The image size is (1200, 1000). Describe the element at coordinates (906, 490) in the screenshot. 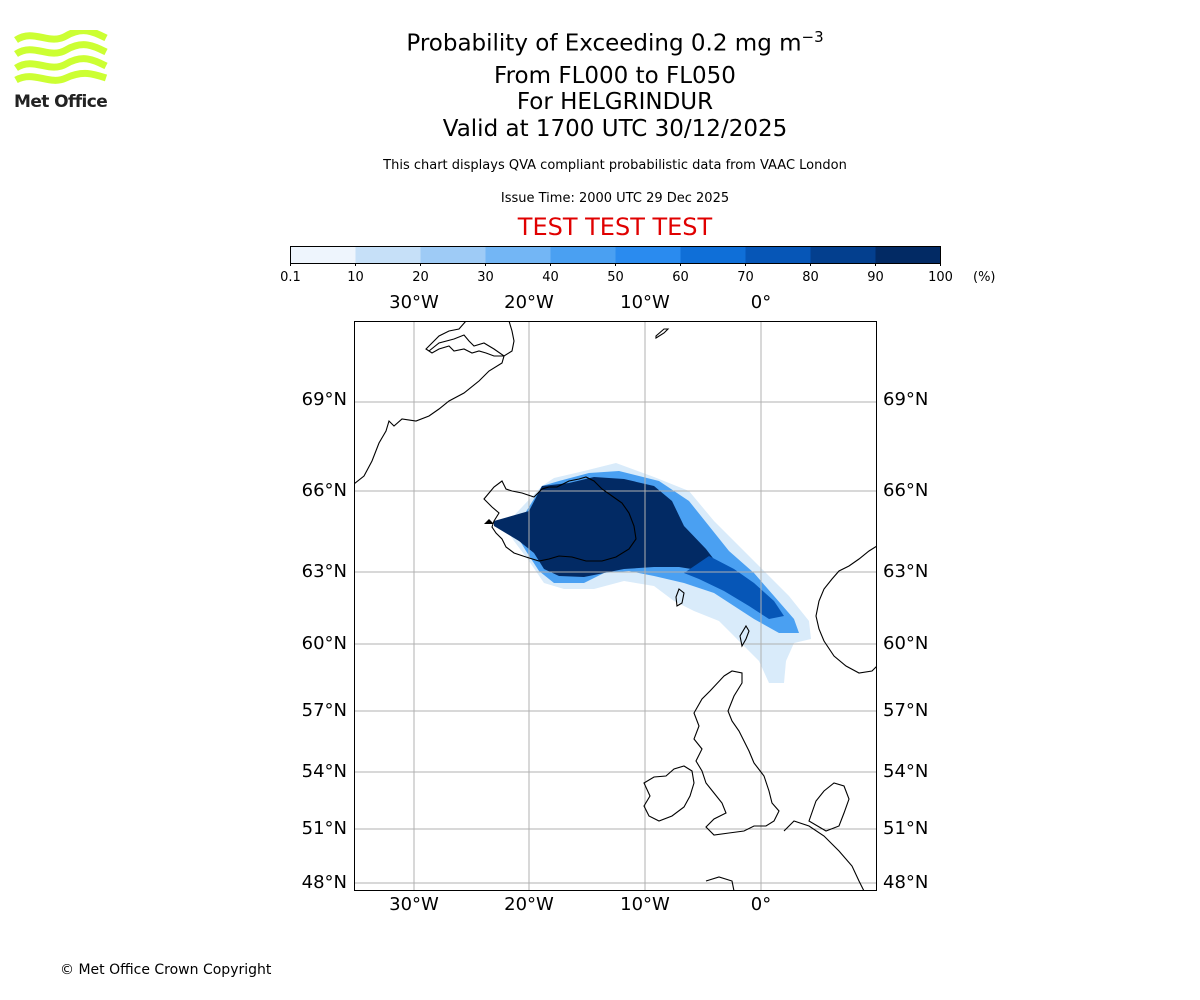

I see `lat-label-right-66n: 66°N` at that location.